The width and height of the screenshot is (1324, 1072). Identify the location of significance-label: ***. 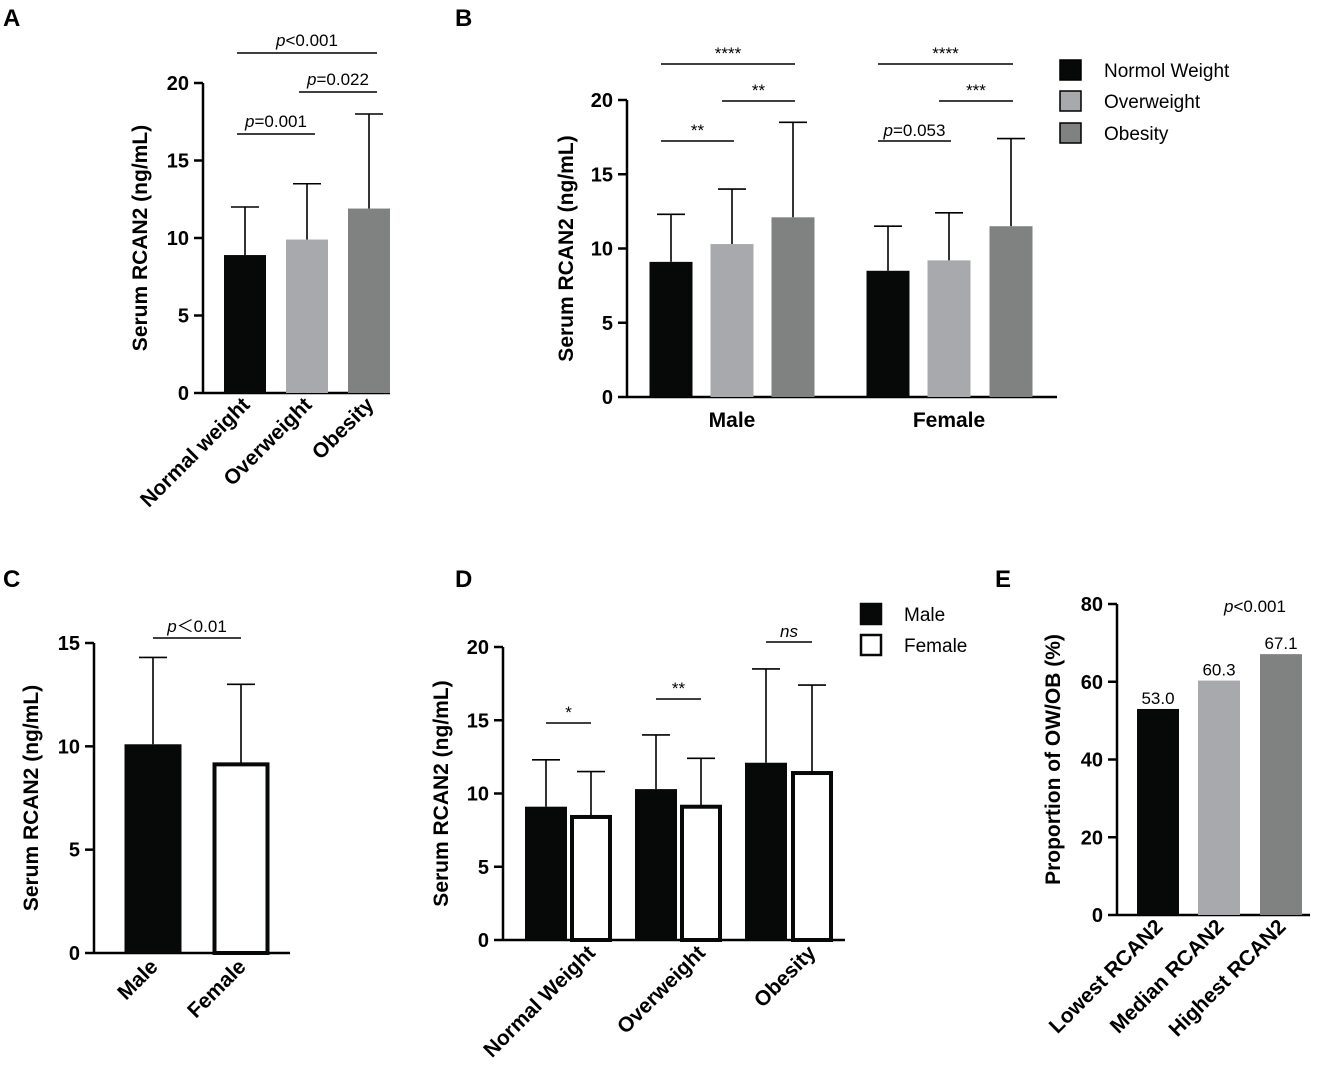
(976, 90).